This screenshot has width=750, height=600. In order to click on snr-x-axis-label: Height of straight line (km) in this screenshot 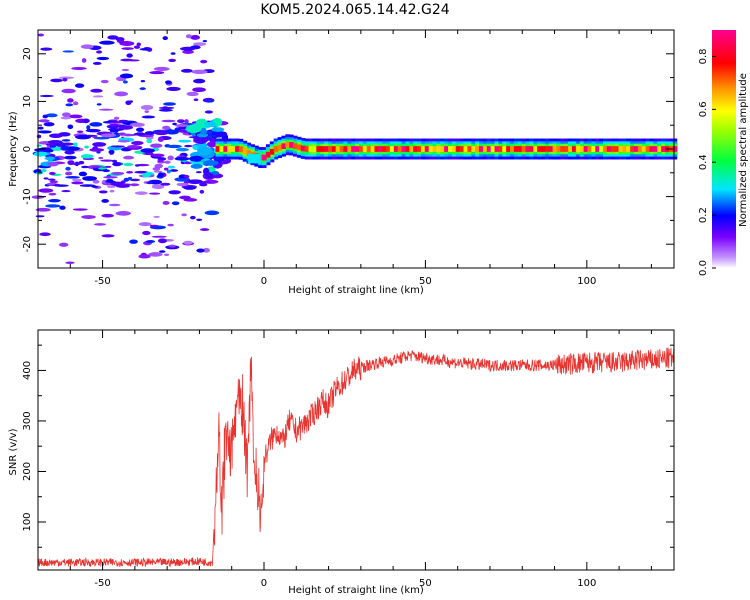, I will do `click(356, 590)`.